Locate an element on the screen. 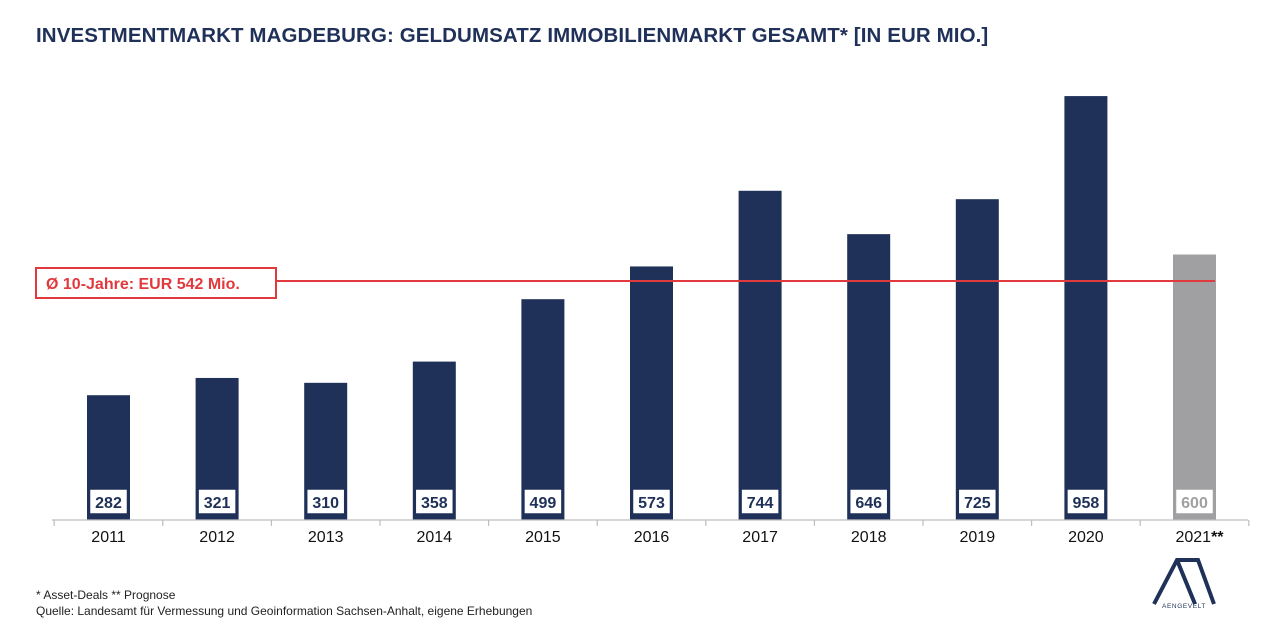 The height and width of the screenshot is (633, 1280). bar-2018 is located at coordinates (869, 377).